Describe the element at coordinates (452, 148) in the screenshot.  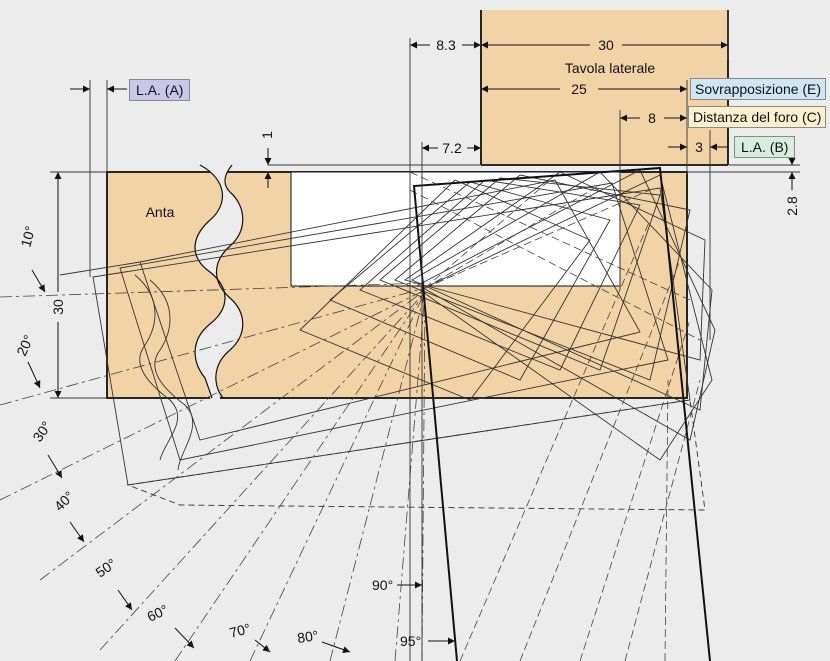
I see `dim-7-2: 7.2` at that location.